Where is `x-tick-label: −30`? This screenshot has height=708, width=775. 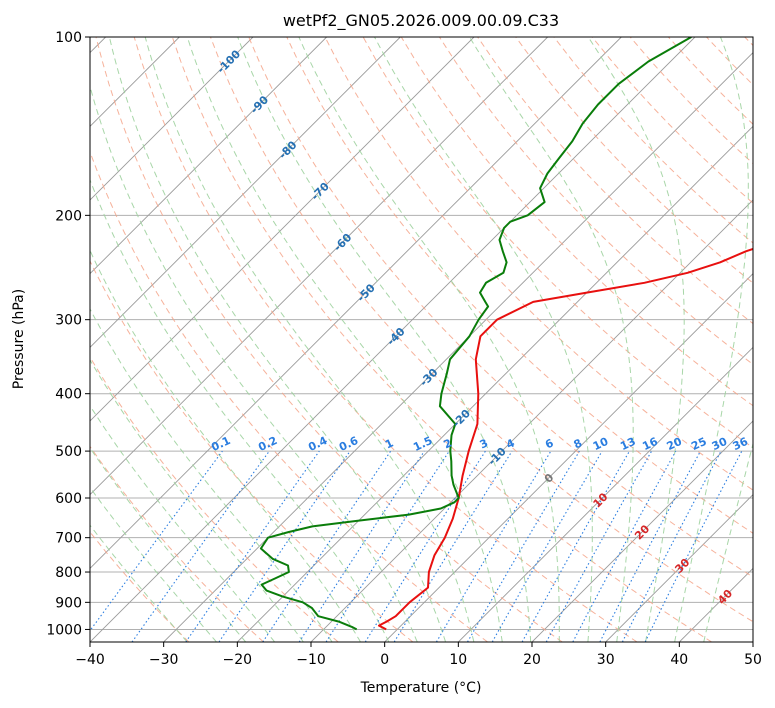 x-tick-label: −30 is located at coordinates (164, 660).